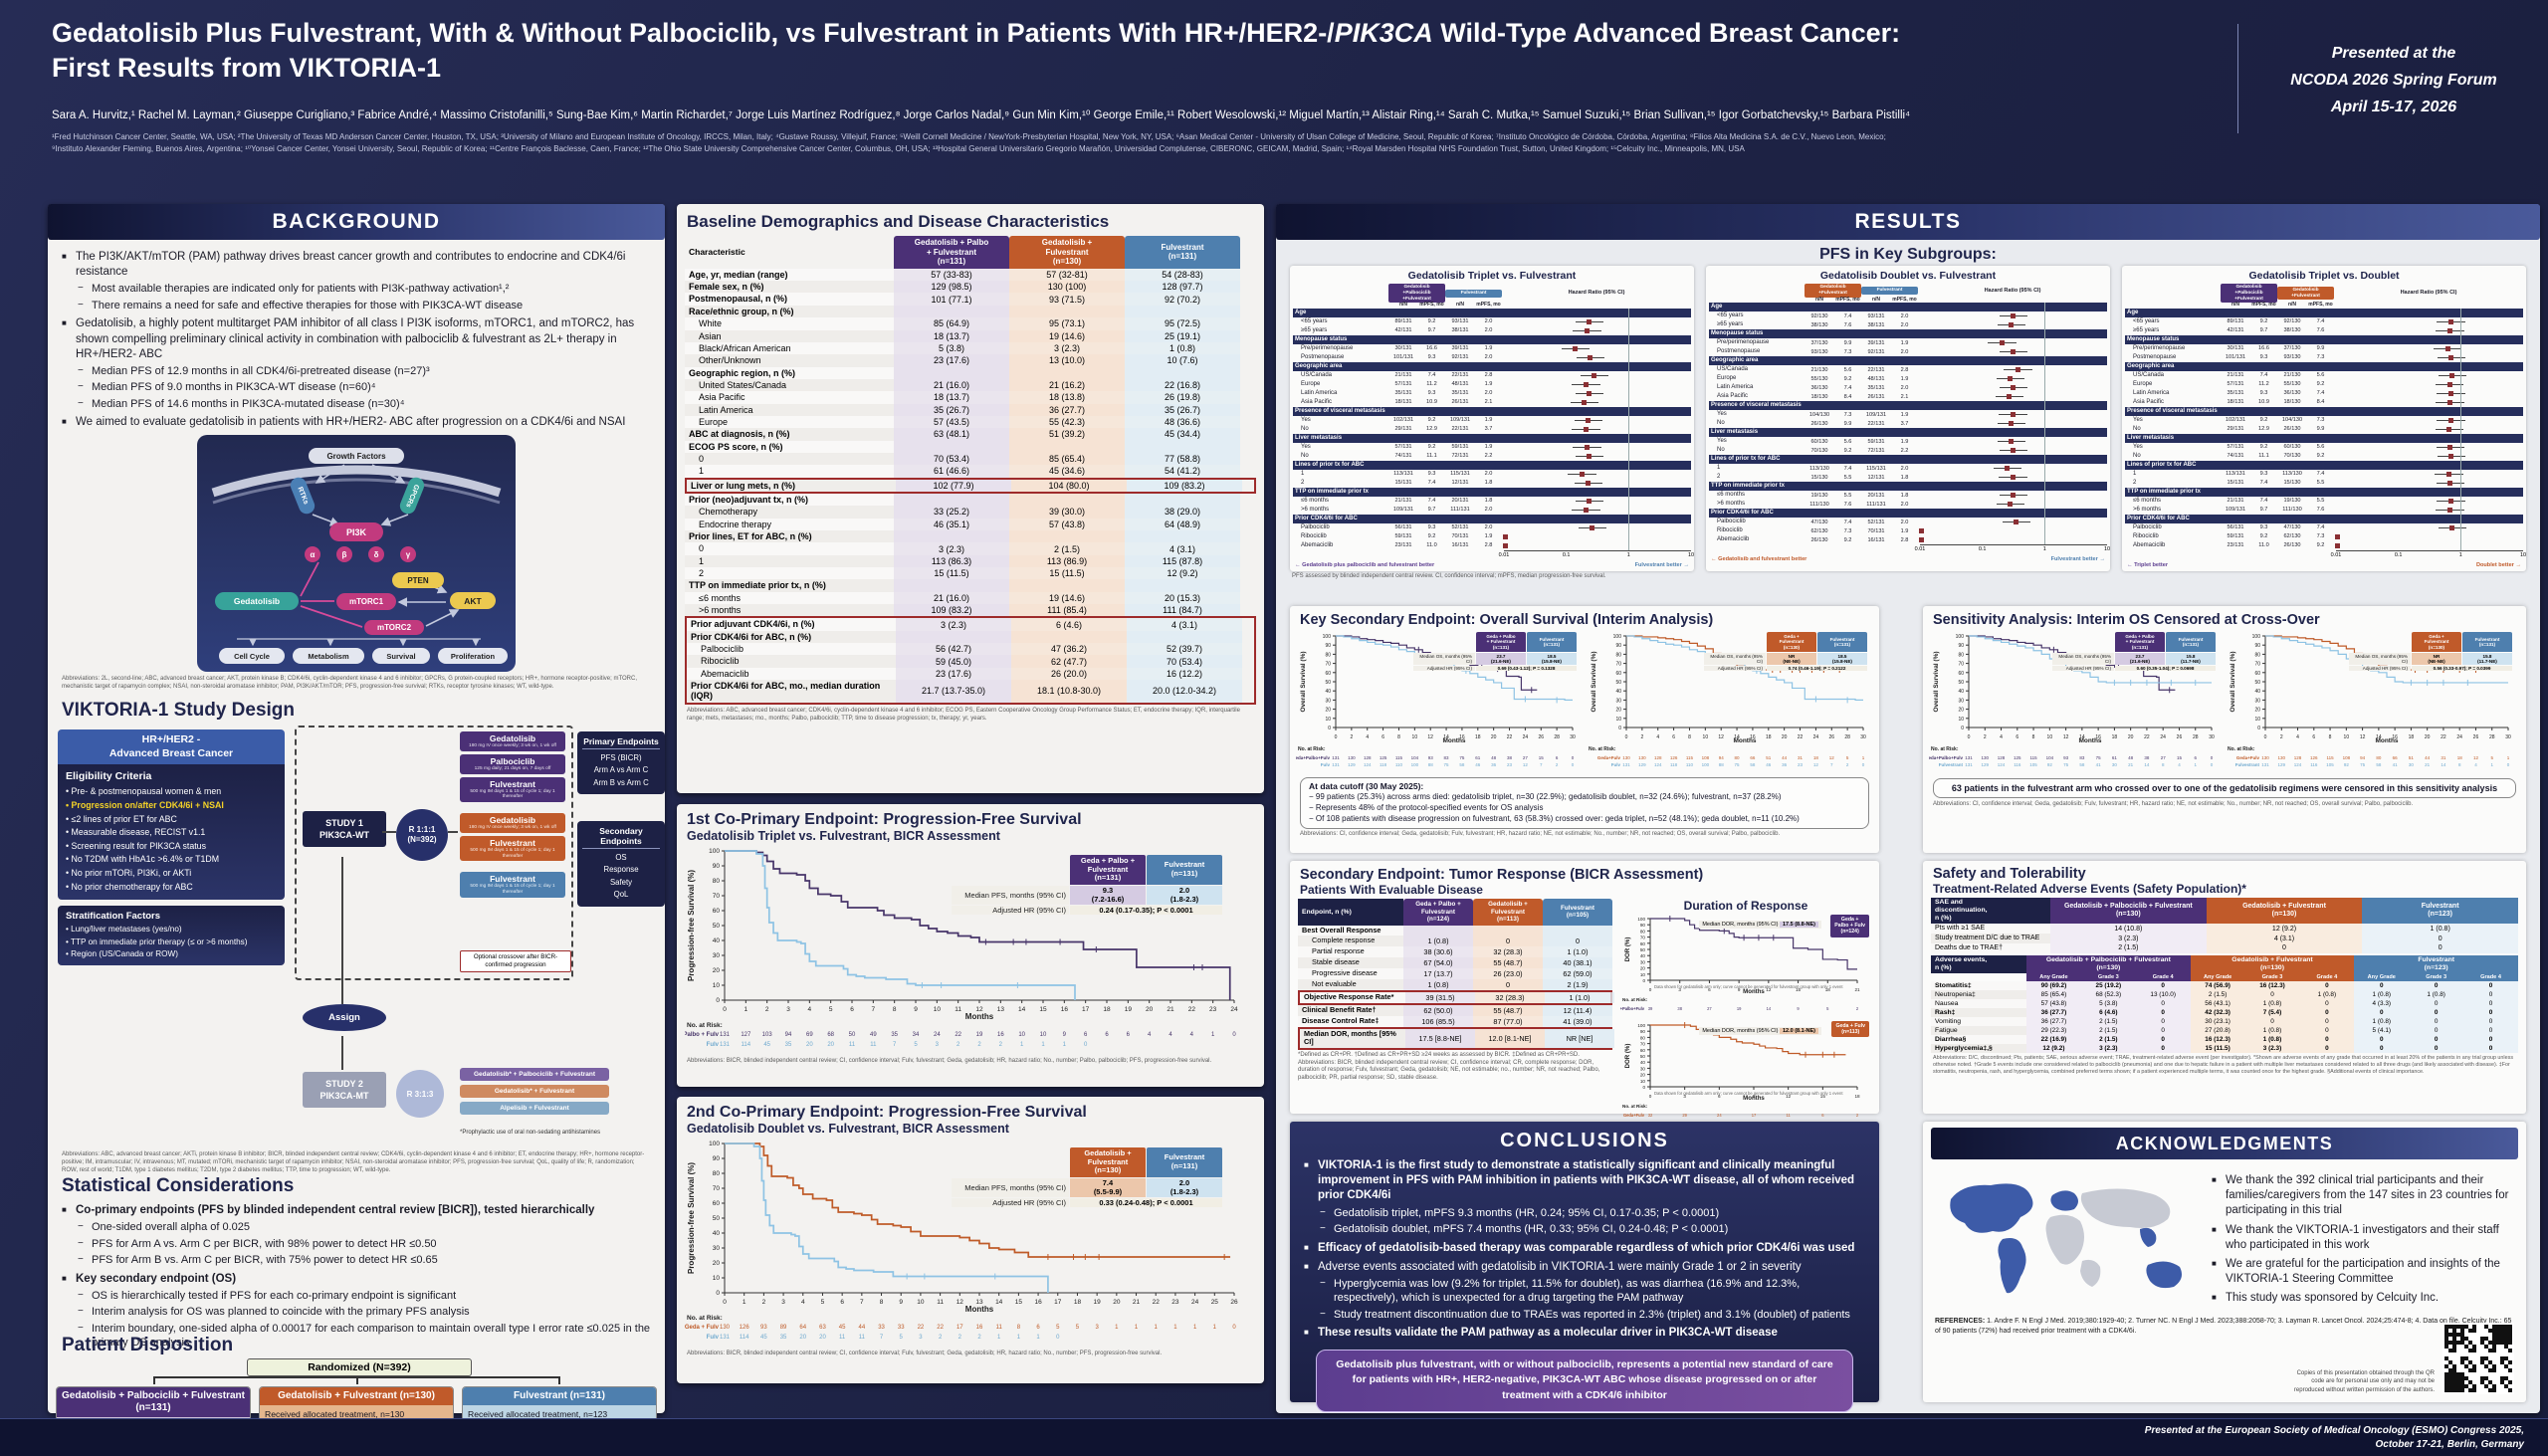 The image size is (2548, 1456). What do you see at coordinates (1067, 311) in the screenshot?
I see `cell-value` at bounding box center [1067, 311].